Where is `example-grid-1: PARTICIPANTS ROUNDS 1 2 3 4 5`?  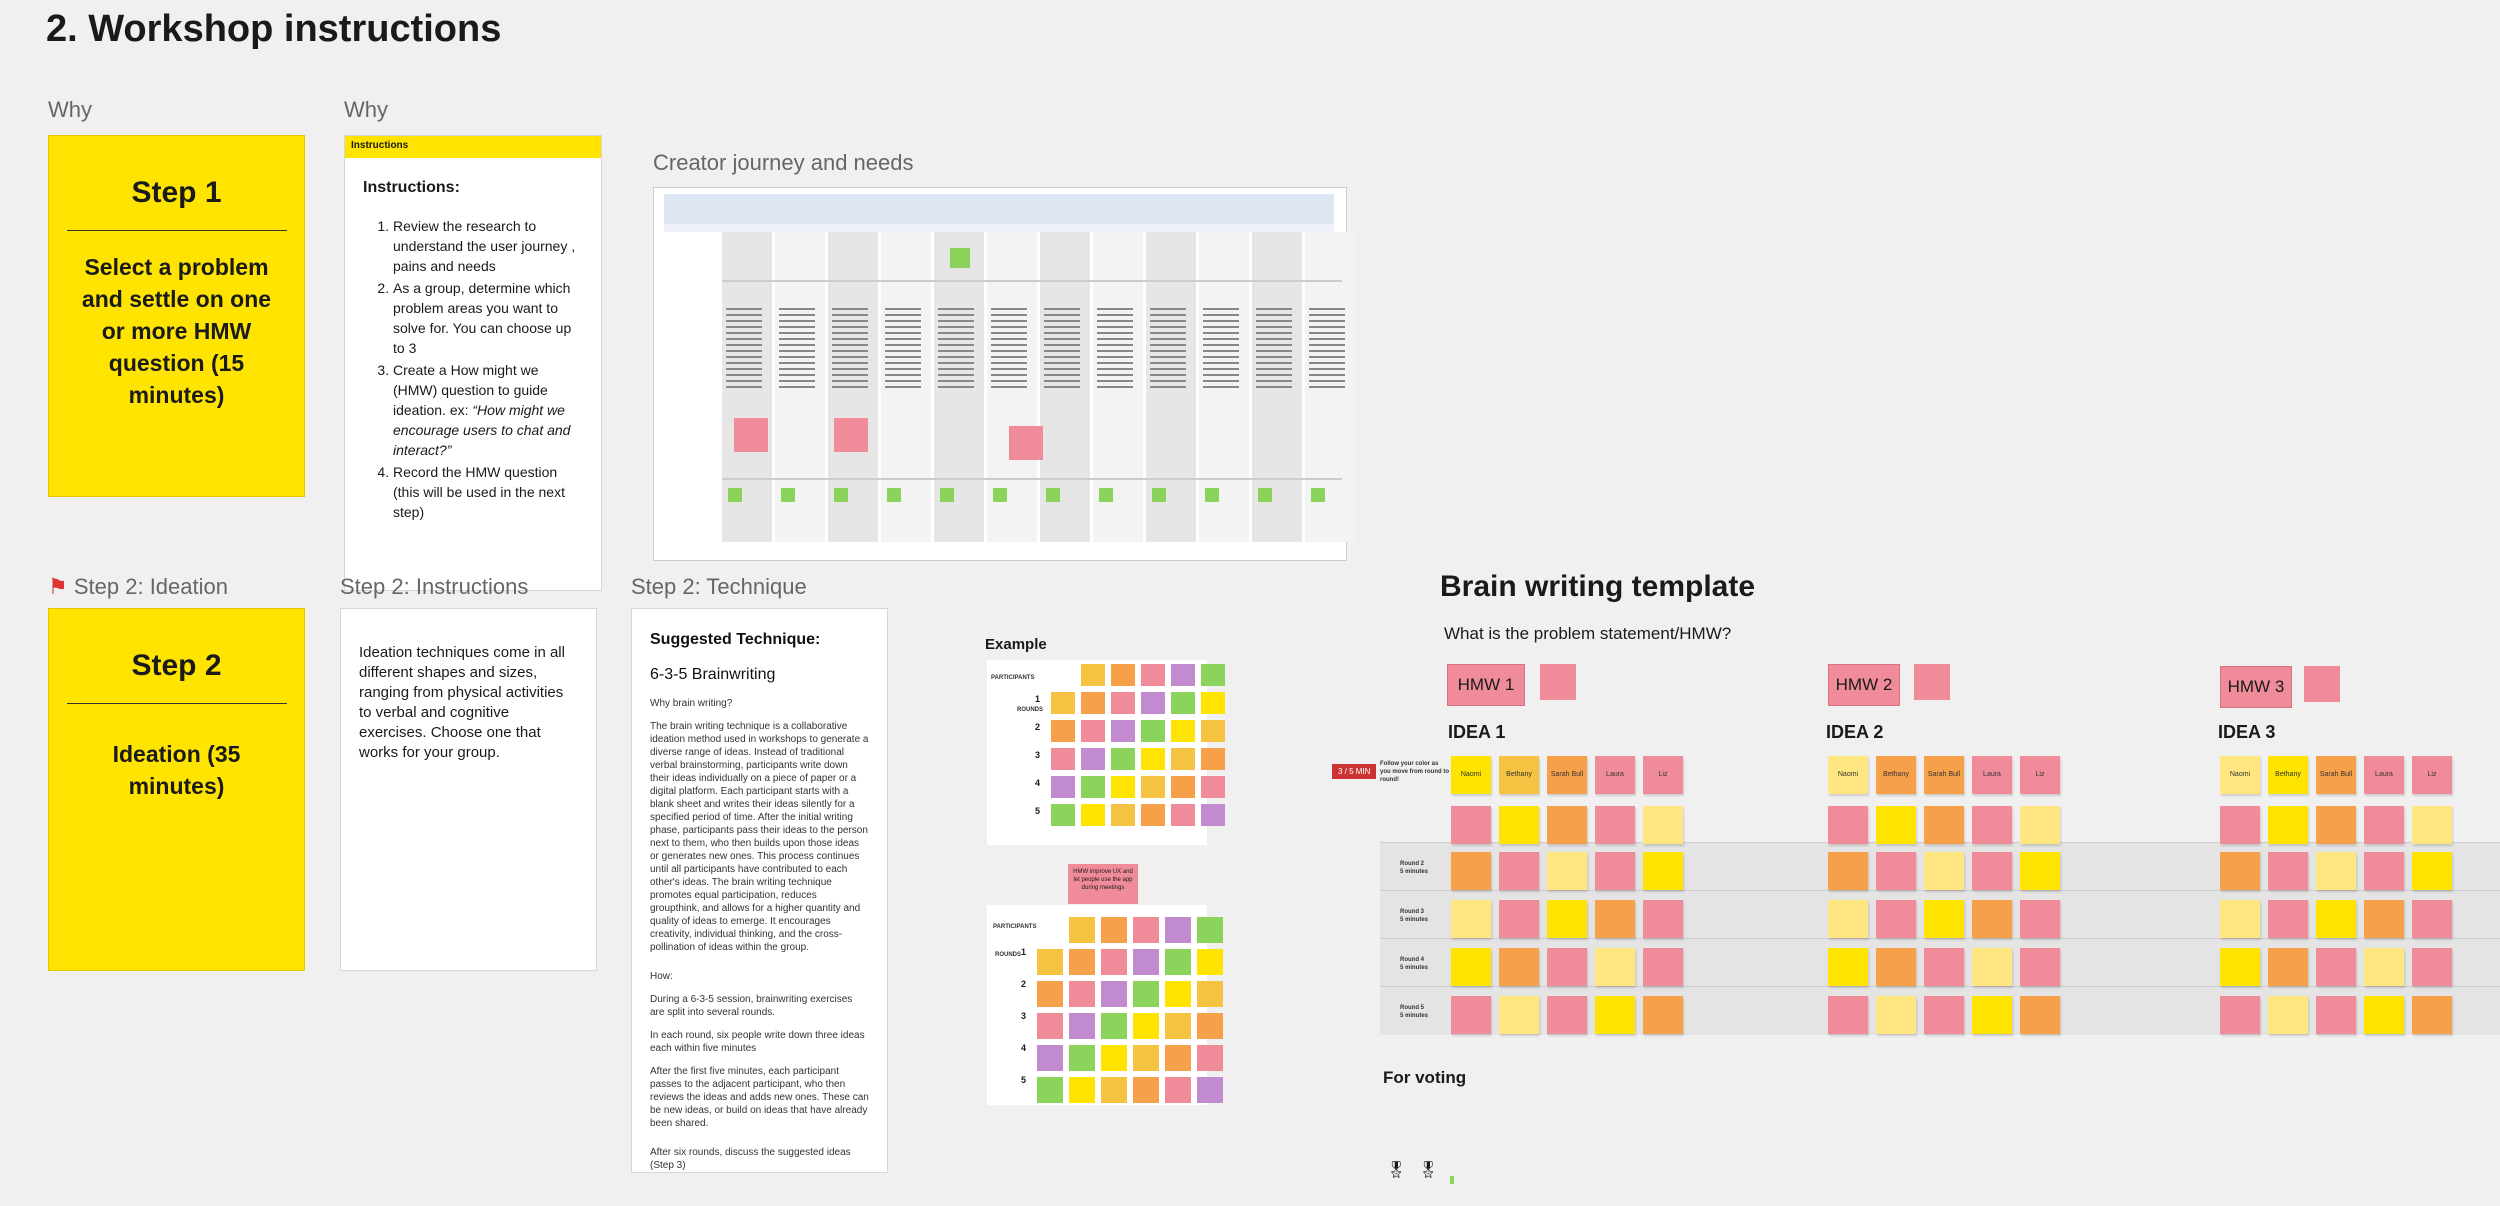
example-grid-1: PARTICIPANTS ROUNDS 1 2 3 4 5 is located at coordinates (1106, 752).